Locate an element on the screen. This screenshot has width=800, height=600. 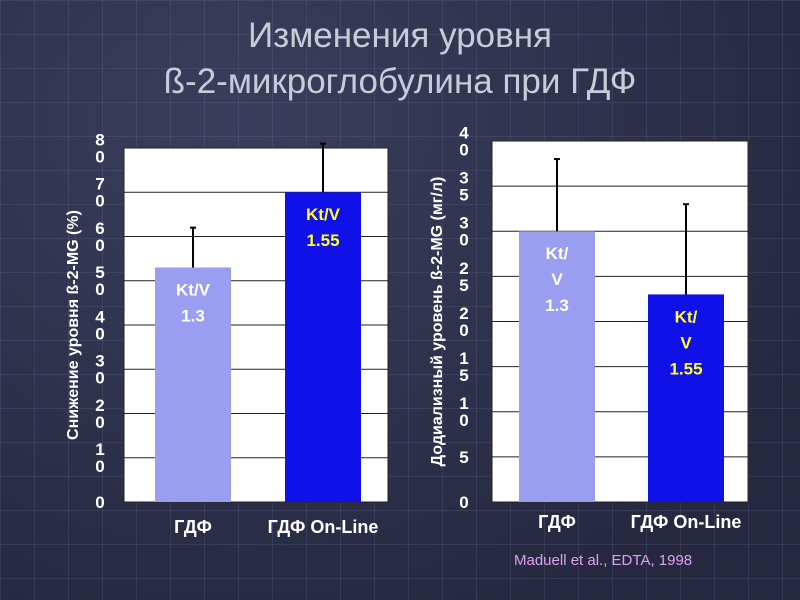
y-axis-label-2: Додиализный уровень ß-2-MG (мг/л) is located at coordinates (437, 322).